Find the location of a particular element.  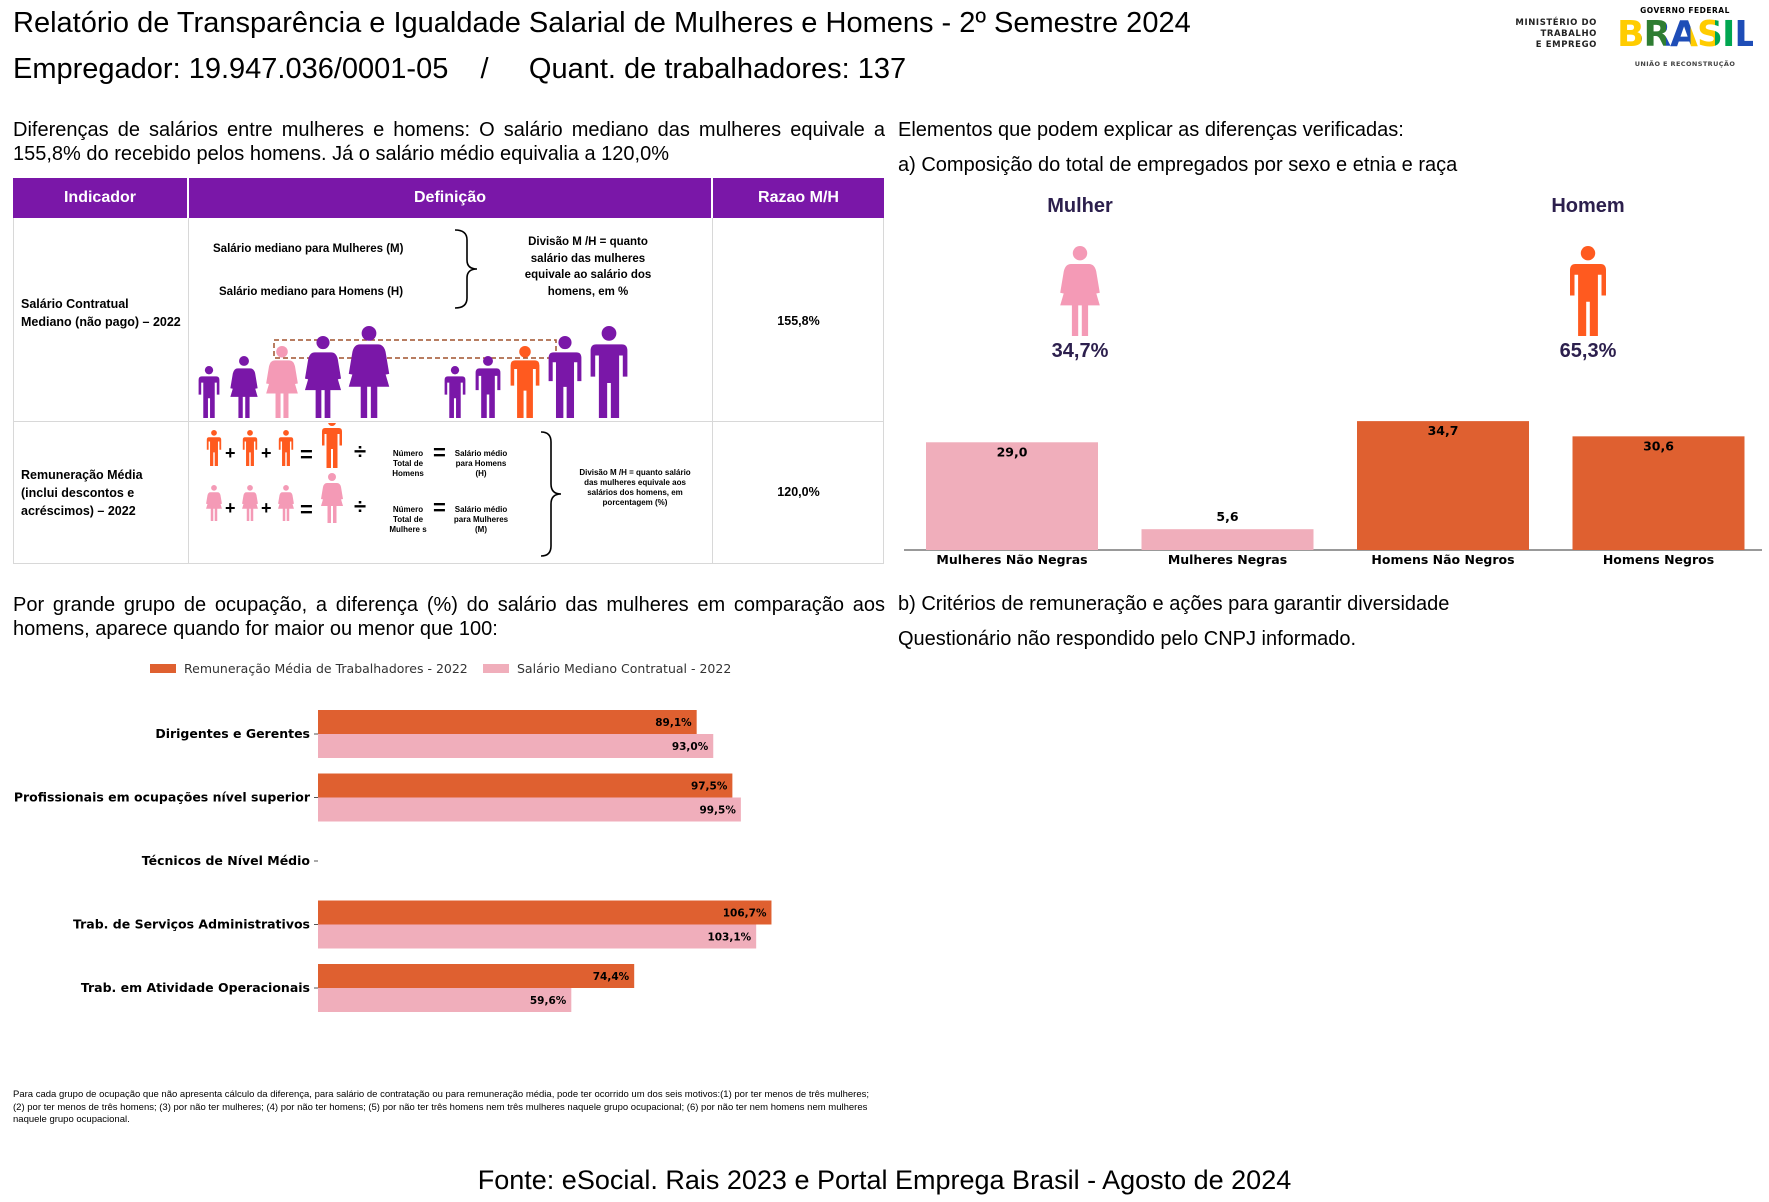

man-figure is located at coordinates (1588, 291).